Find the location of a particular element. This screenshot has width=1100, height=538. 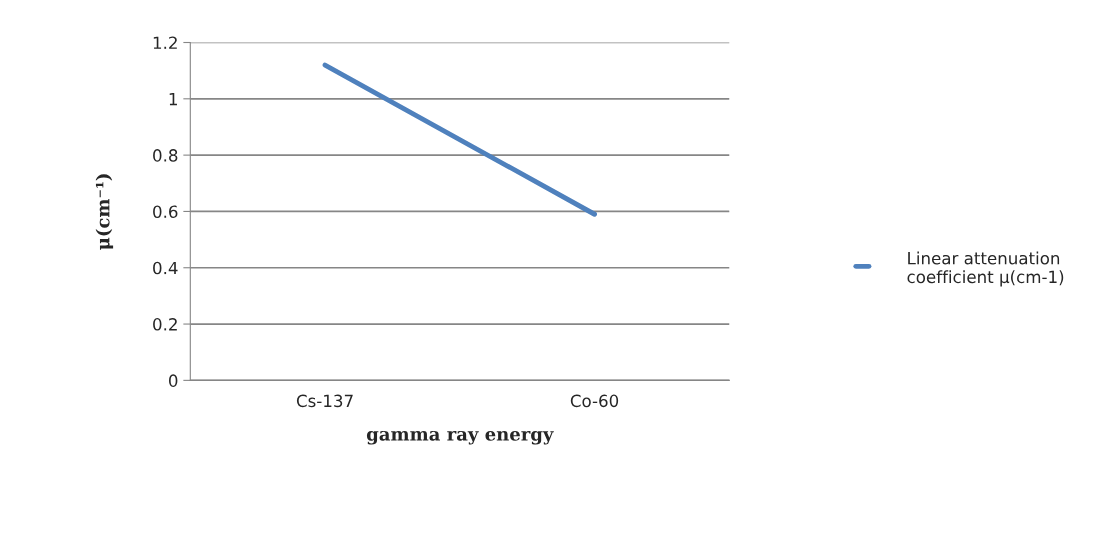

x-tick-label: Co-60 is located at coordinates (594, 401).